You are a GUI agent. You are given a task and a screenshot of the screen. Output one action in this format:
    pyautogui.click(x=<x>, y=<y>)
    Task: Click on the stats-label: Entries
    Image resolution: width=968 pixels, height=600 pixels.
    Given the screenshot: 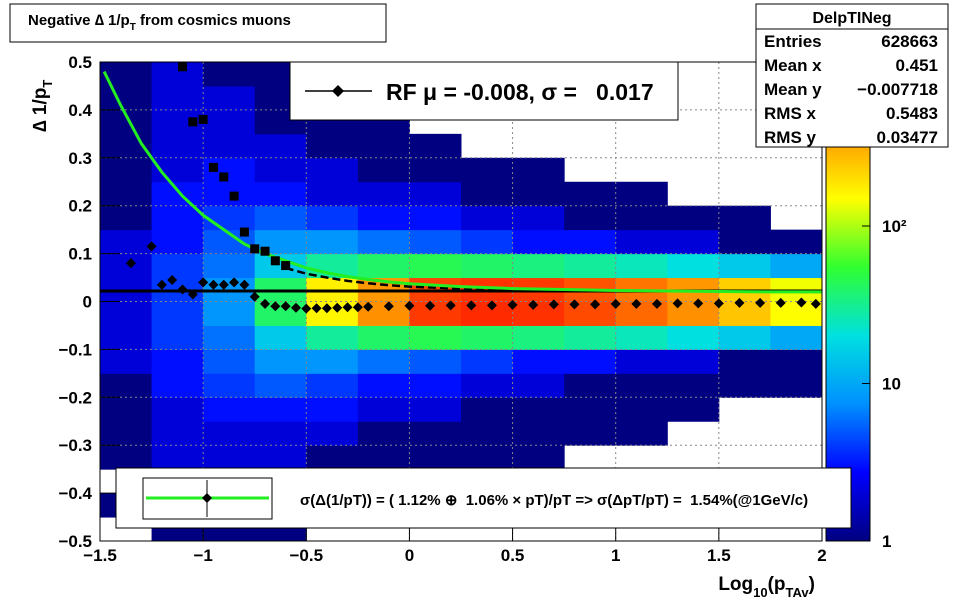 What is the action you would take?
    pyautogui.click(x=793, y=41)
    